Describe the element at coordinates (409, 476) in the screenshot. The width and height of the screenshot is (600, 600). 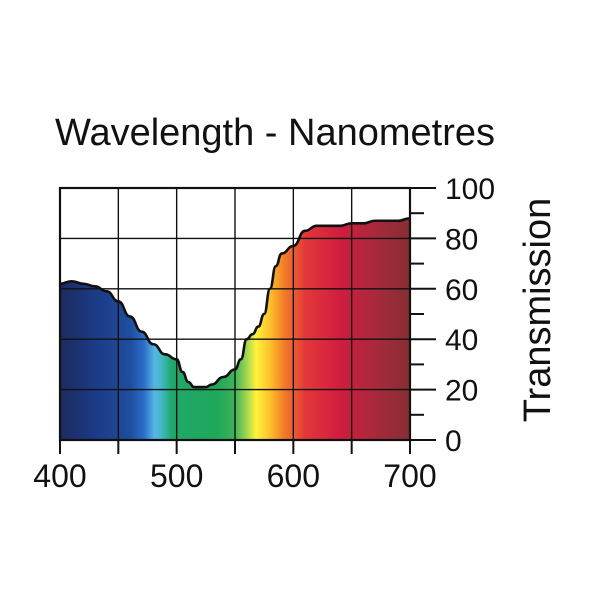
I see `x-tick-label: 700` at that location.